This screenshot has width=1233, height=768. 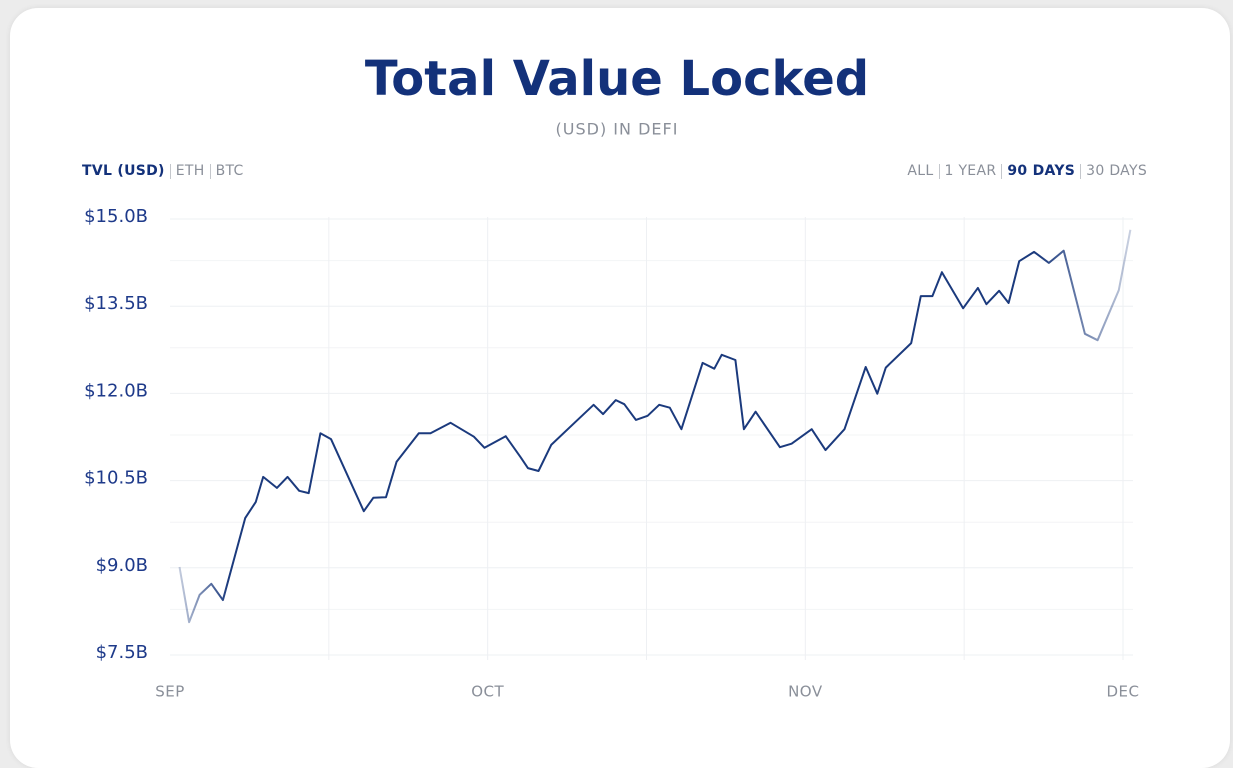 I want to click on unit-tabs: TVL (USD) ETH BTC, so click(x=163, y=171).